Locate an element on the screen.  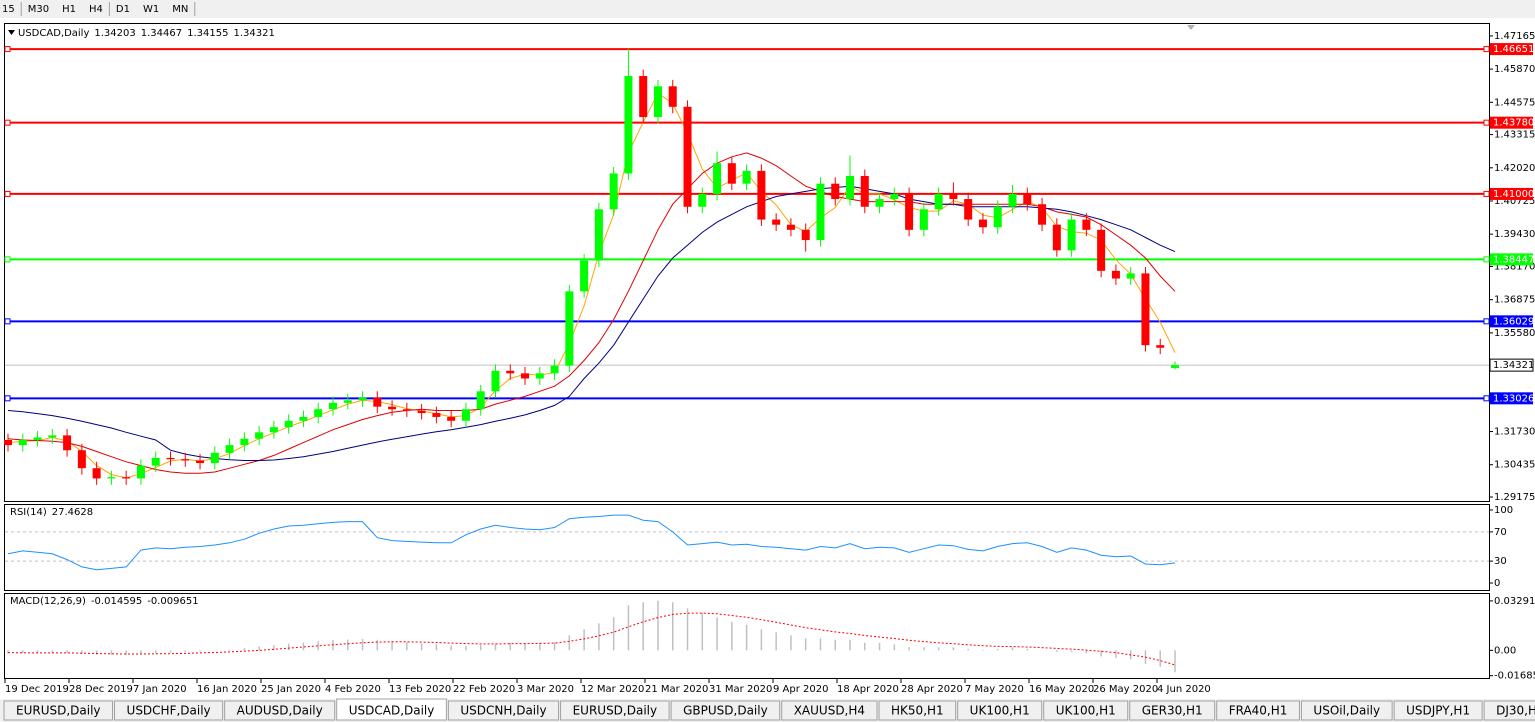
toolbar is located at coordinates (767, 9).